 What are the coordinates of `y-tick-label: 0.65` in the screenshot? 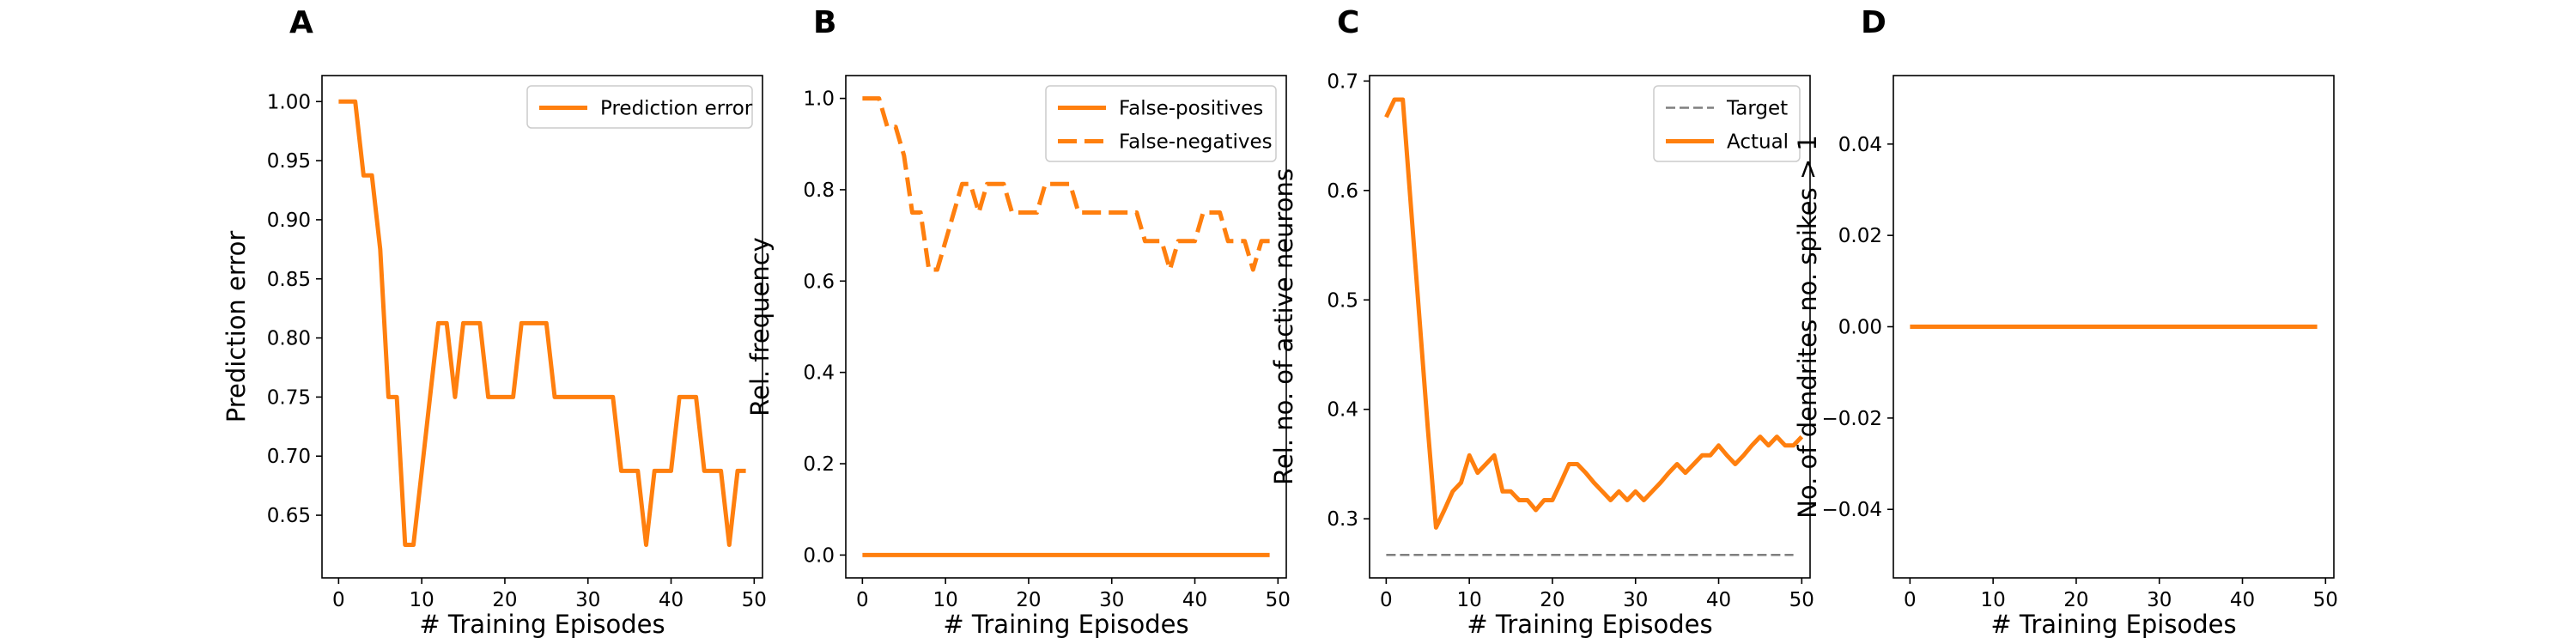 It's located at (289, 516).